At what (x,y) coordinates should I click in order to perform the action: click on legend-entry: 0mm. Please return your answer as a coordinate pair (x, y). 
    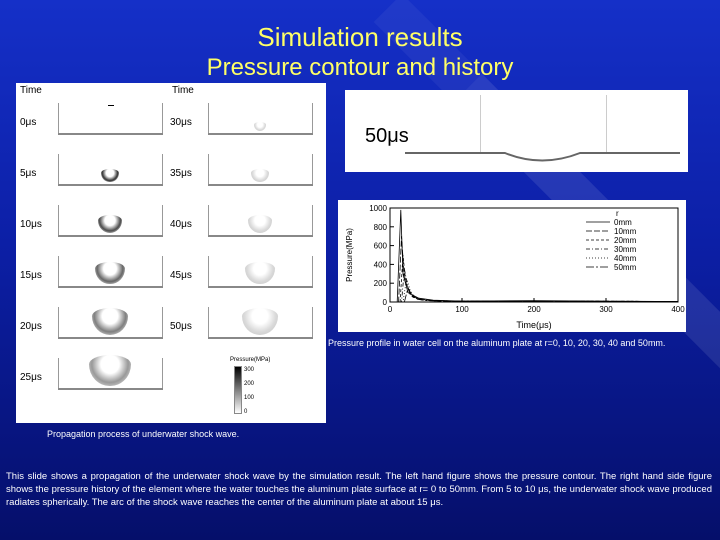
    Looking at the image, I should click on (623, 222).